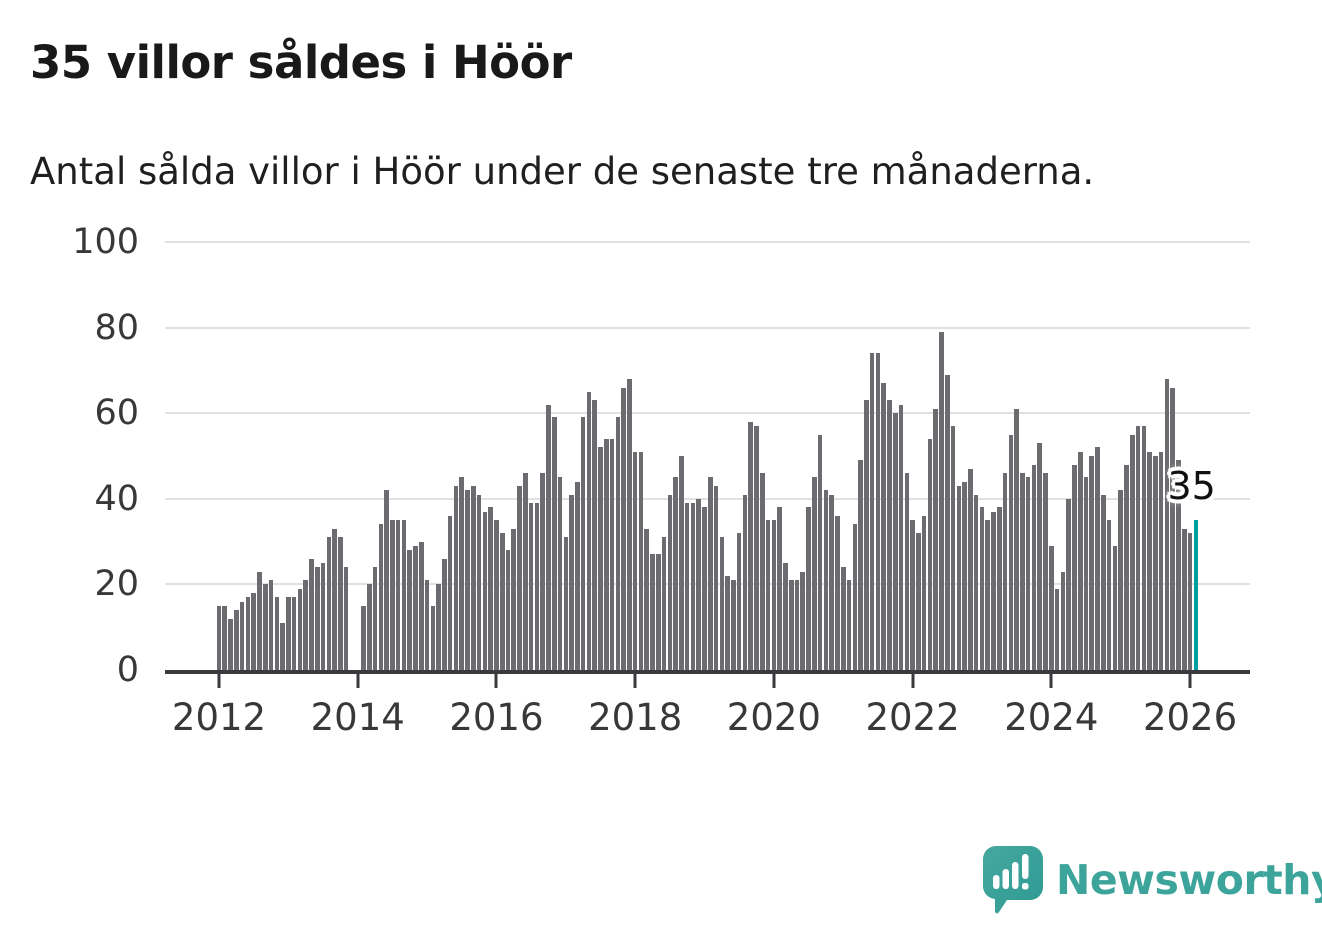 This screenshot has height=939, width=1322. I want to click on y-axis-label-100: 100, so click(105, 242).